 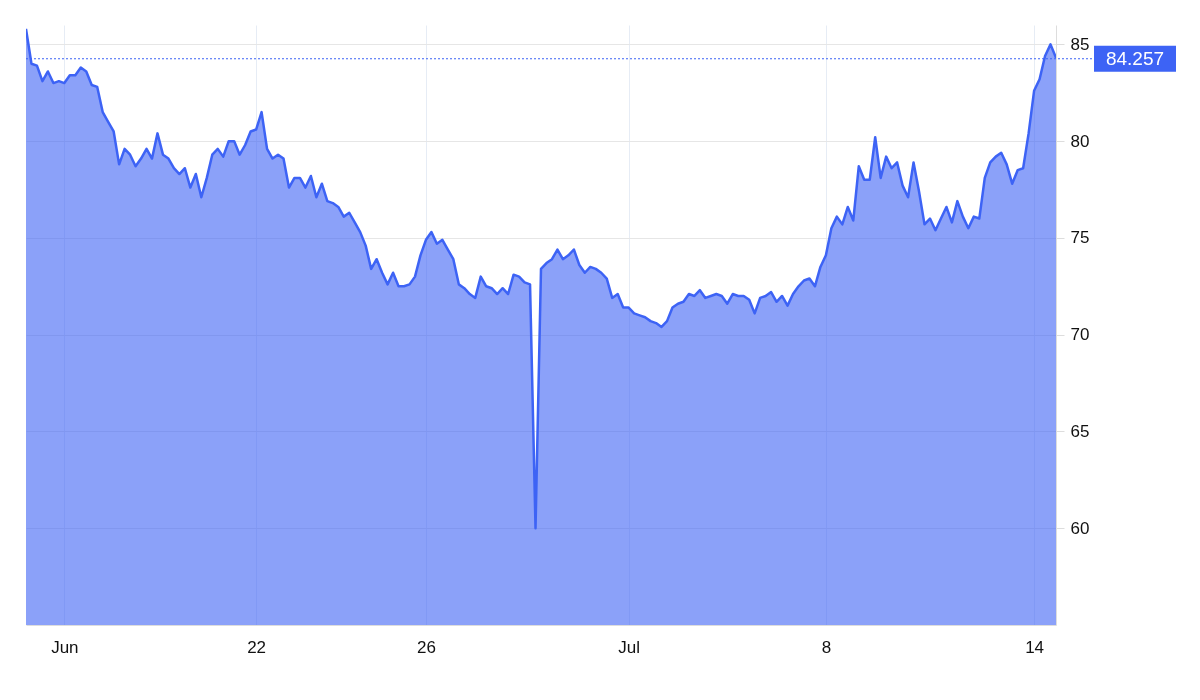 What do you see at coordinates (1080, 335) in the screenshot?
I see `y-tick-label: 70` at bounding box center [1080, 335].